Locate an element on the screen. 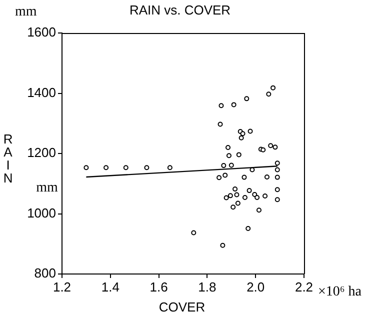 The height and width of the screenshot is (334, 370). x-axis-title: COVER is located at coordinates (182, 307).